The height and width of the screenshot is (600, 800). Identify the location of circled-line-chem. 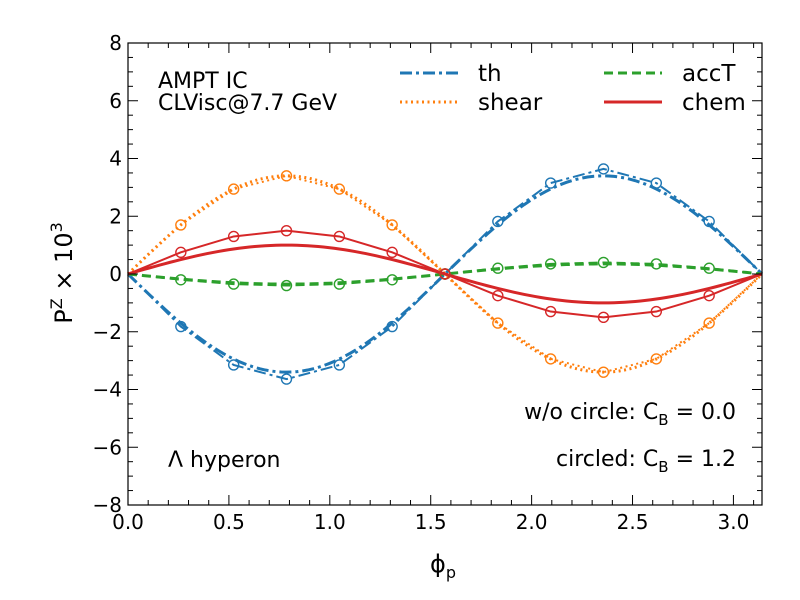
(445, 274).